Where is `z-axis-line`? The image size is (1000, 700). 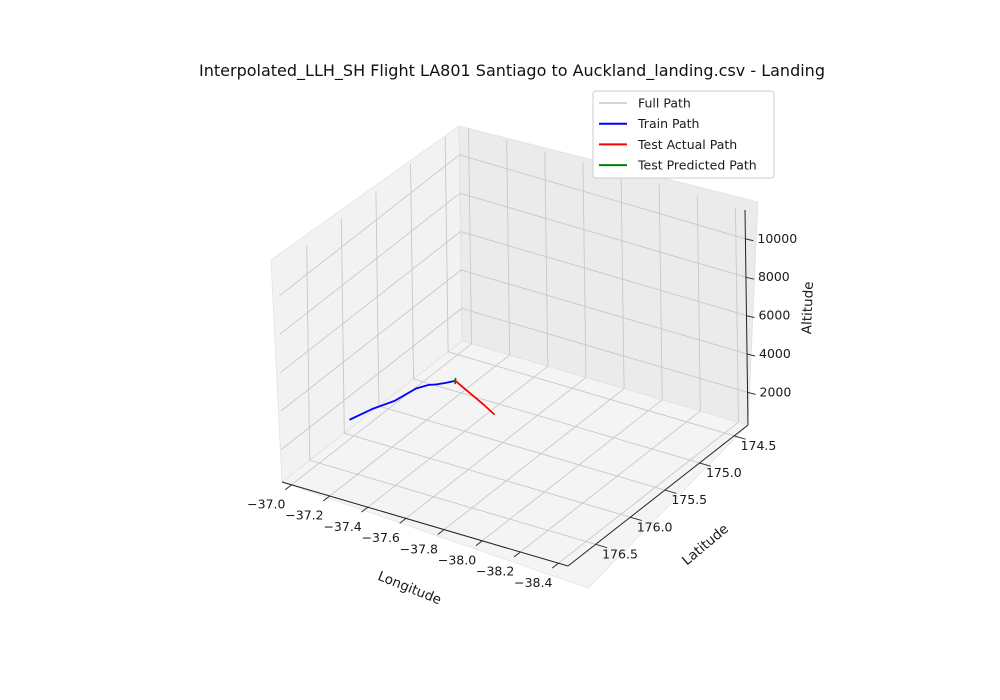
z-axis-line is located at coordinates (746, 317).